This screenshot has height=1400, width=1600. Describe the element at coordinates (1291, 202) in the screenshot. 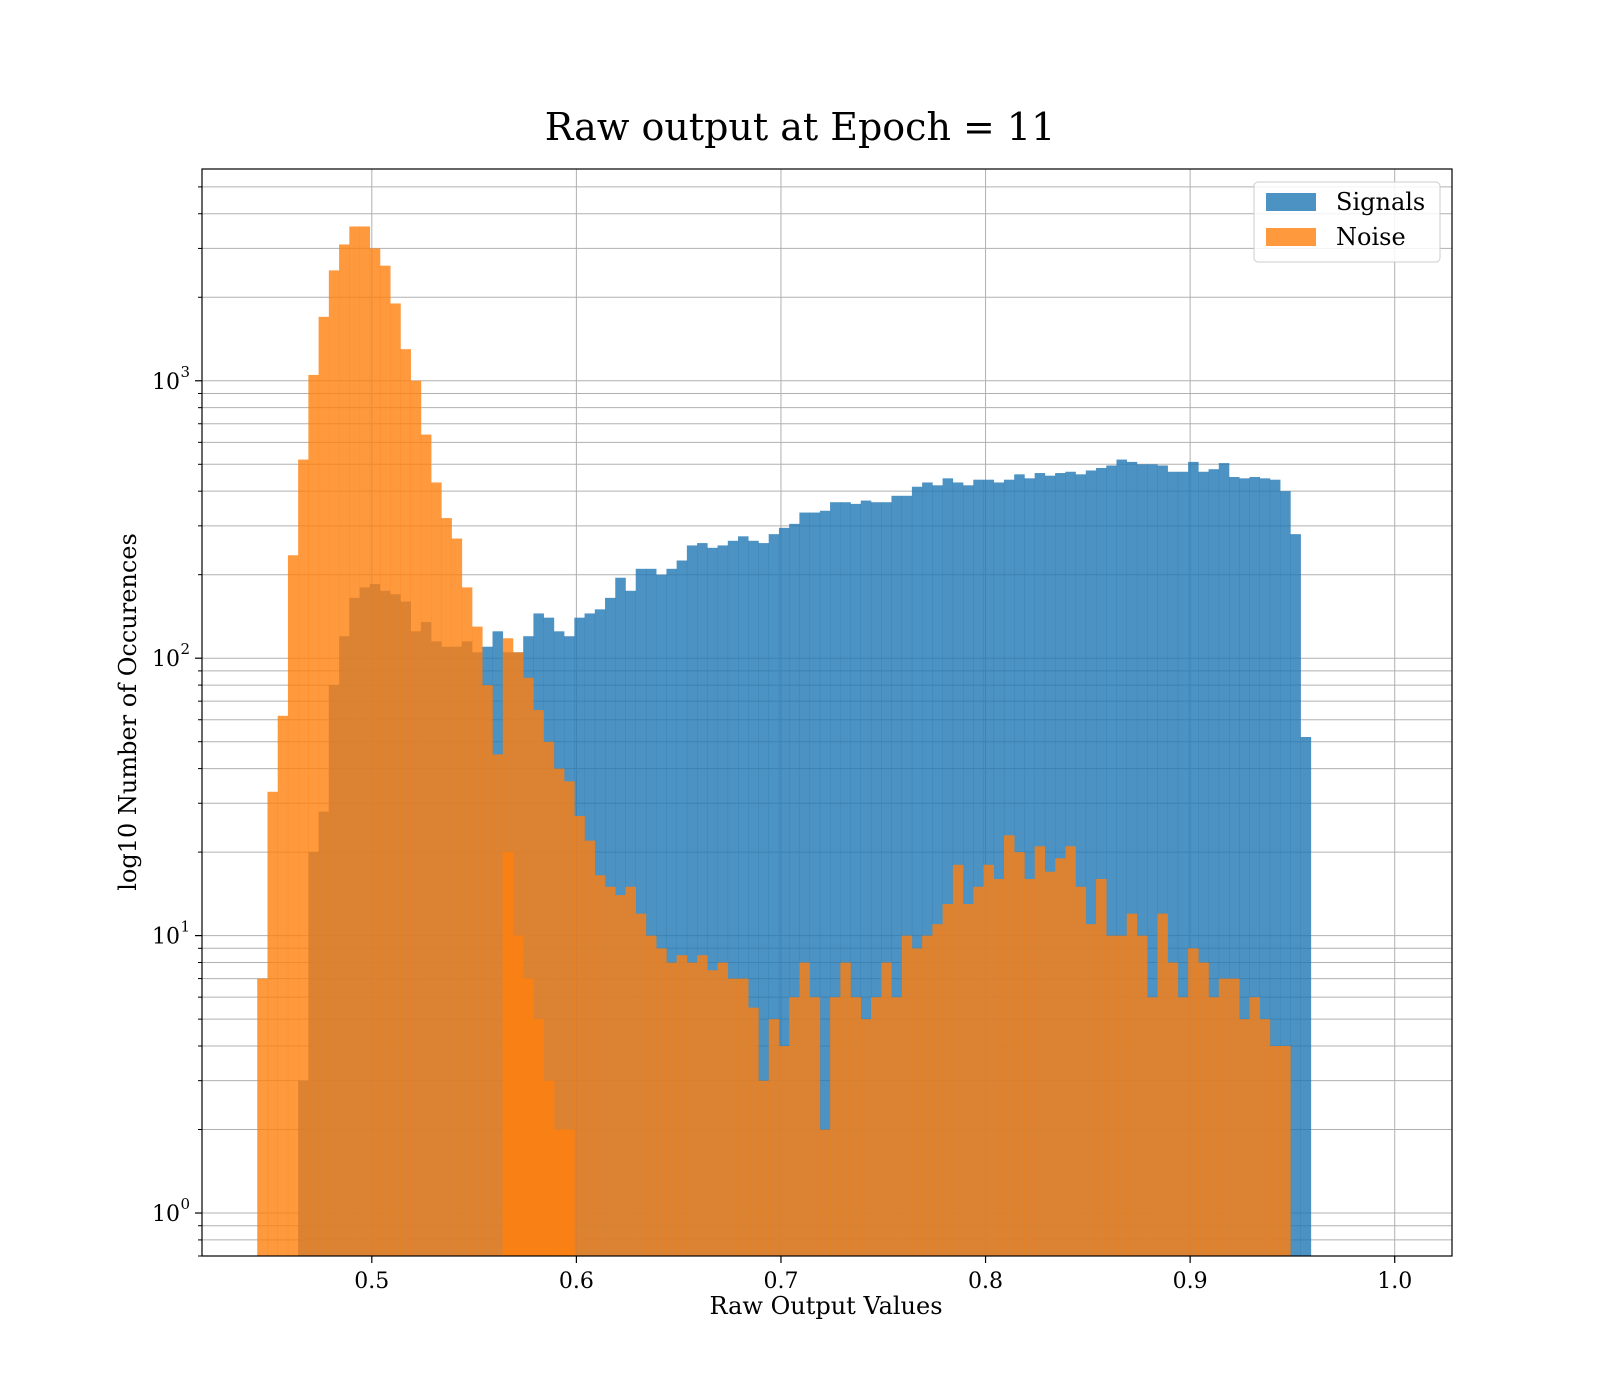

I see `legend-swatch-signals` at that location.